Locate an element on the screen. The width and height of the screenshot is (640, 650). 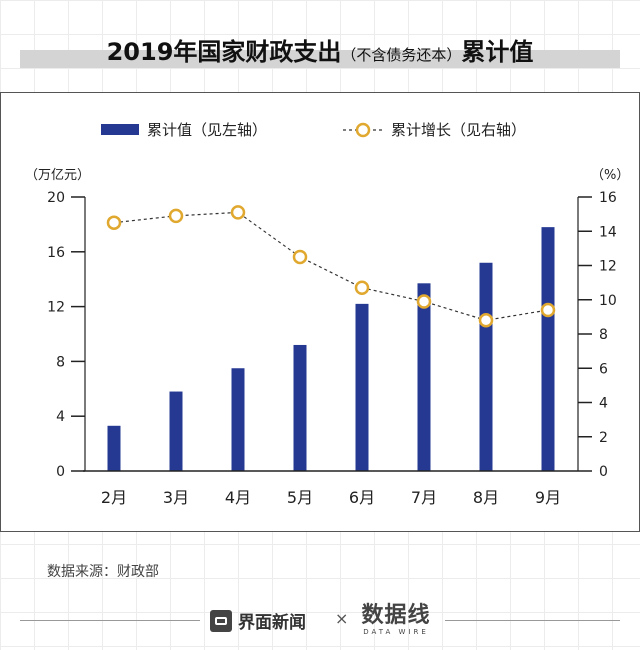
legend: 累计值（见左轴） 累计增长（见右轴） is located at coordinates (313, 130).